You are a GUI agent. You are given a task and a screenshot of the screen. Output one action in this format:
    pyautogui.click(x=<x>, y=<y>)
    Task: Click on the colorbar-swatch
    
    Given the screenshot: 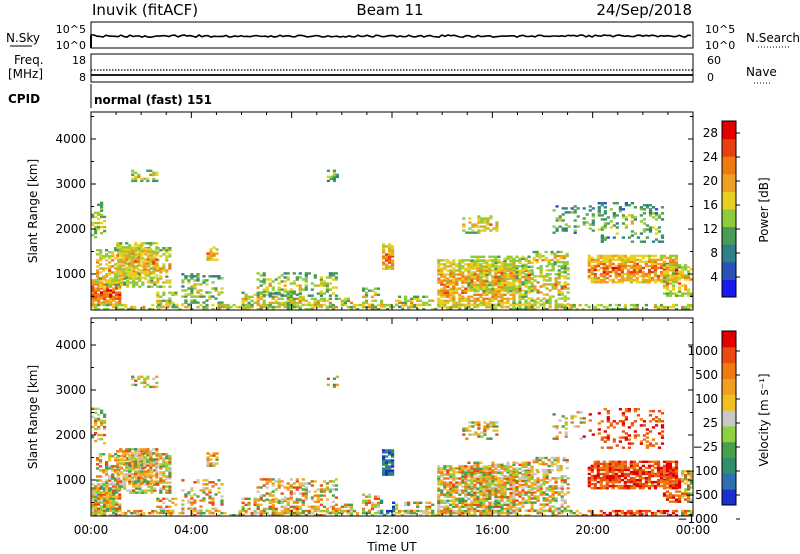 What is the action you would take?
    pyautogui.click(x=729, y=200)
    